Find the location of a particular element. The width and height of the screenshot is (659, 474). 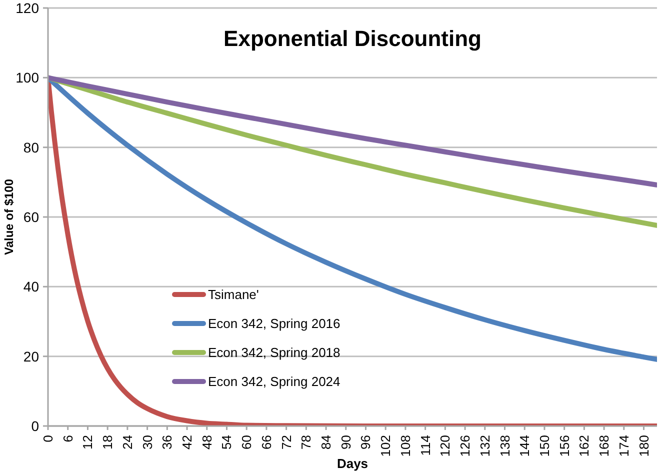

x-tick-label: 84 is located at coordinates (326, 442).